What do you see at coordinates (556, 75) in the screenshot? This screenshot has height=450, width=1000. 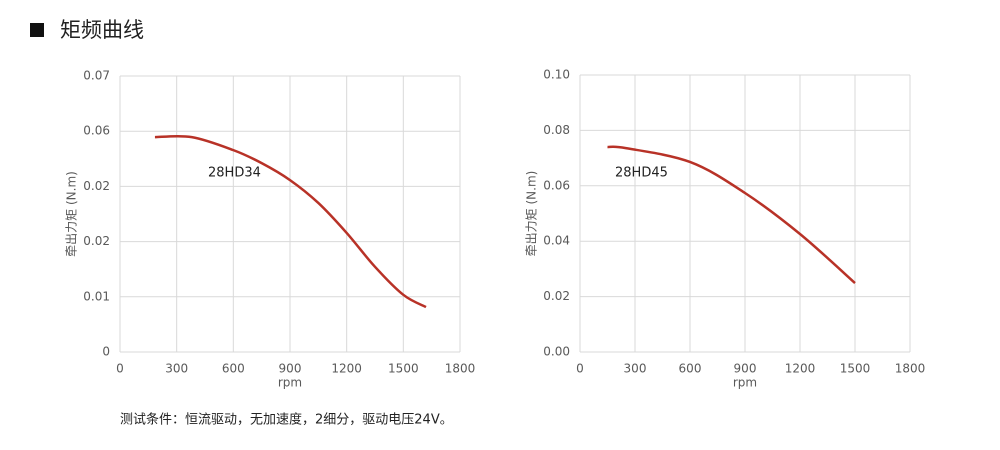 I see `y-tick-label: 0.10` at bounding box center [556, 75].